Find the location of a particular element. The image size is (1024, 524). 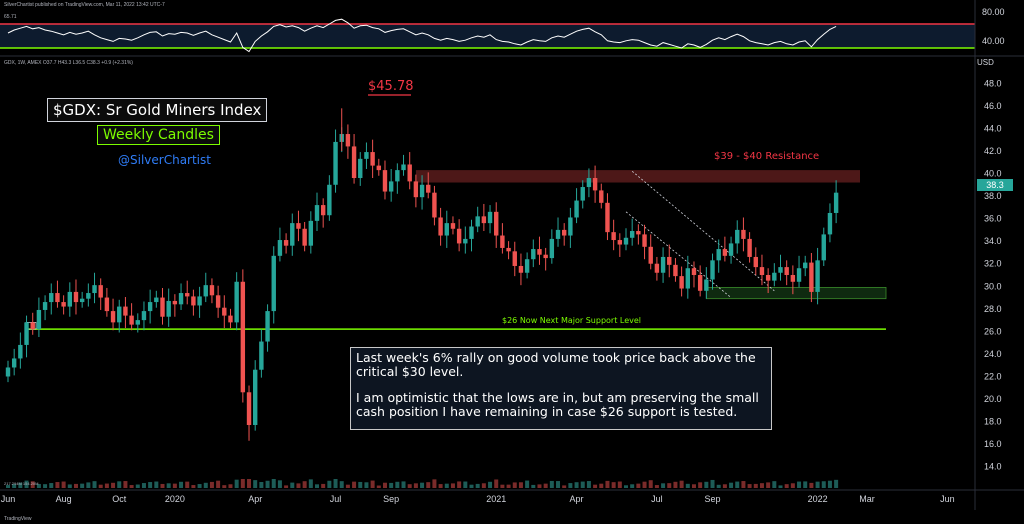

price-tick-label: 44.0 is located at coordinates (993, 128).